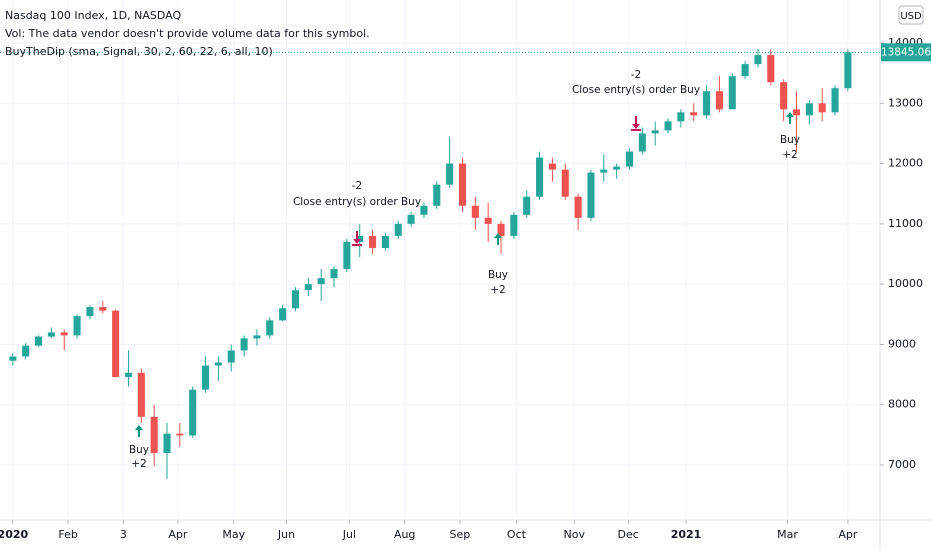  I want to click on last-price-label: 13845.06, so click(906, 52).